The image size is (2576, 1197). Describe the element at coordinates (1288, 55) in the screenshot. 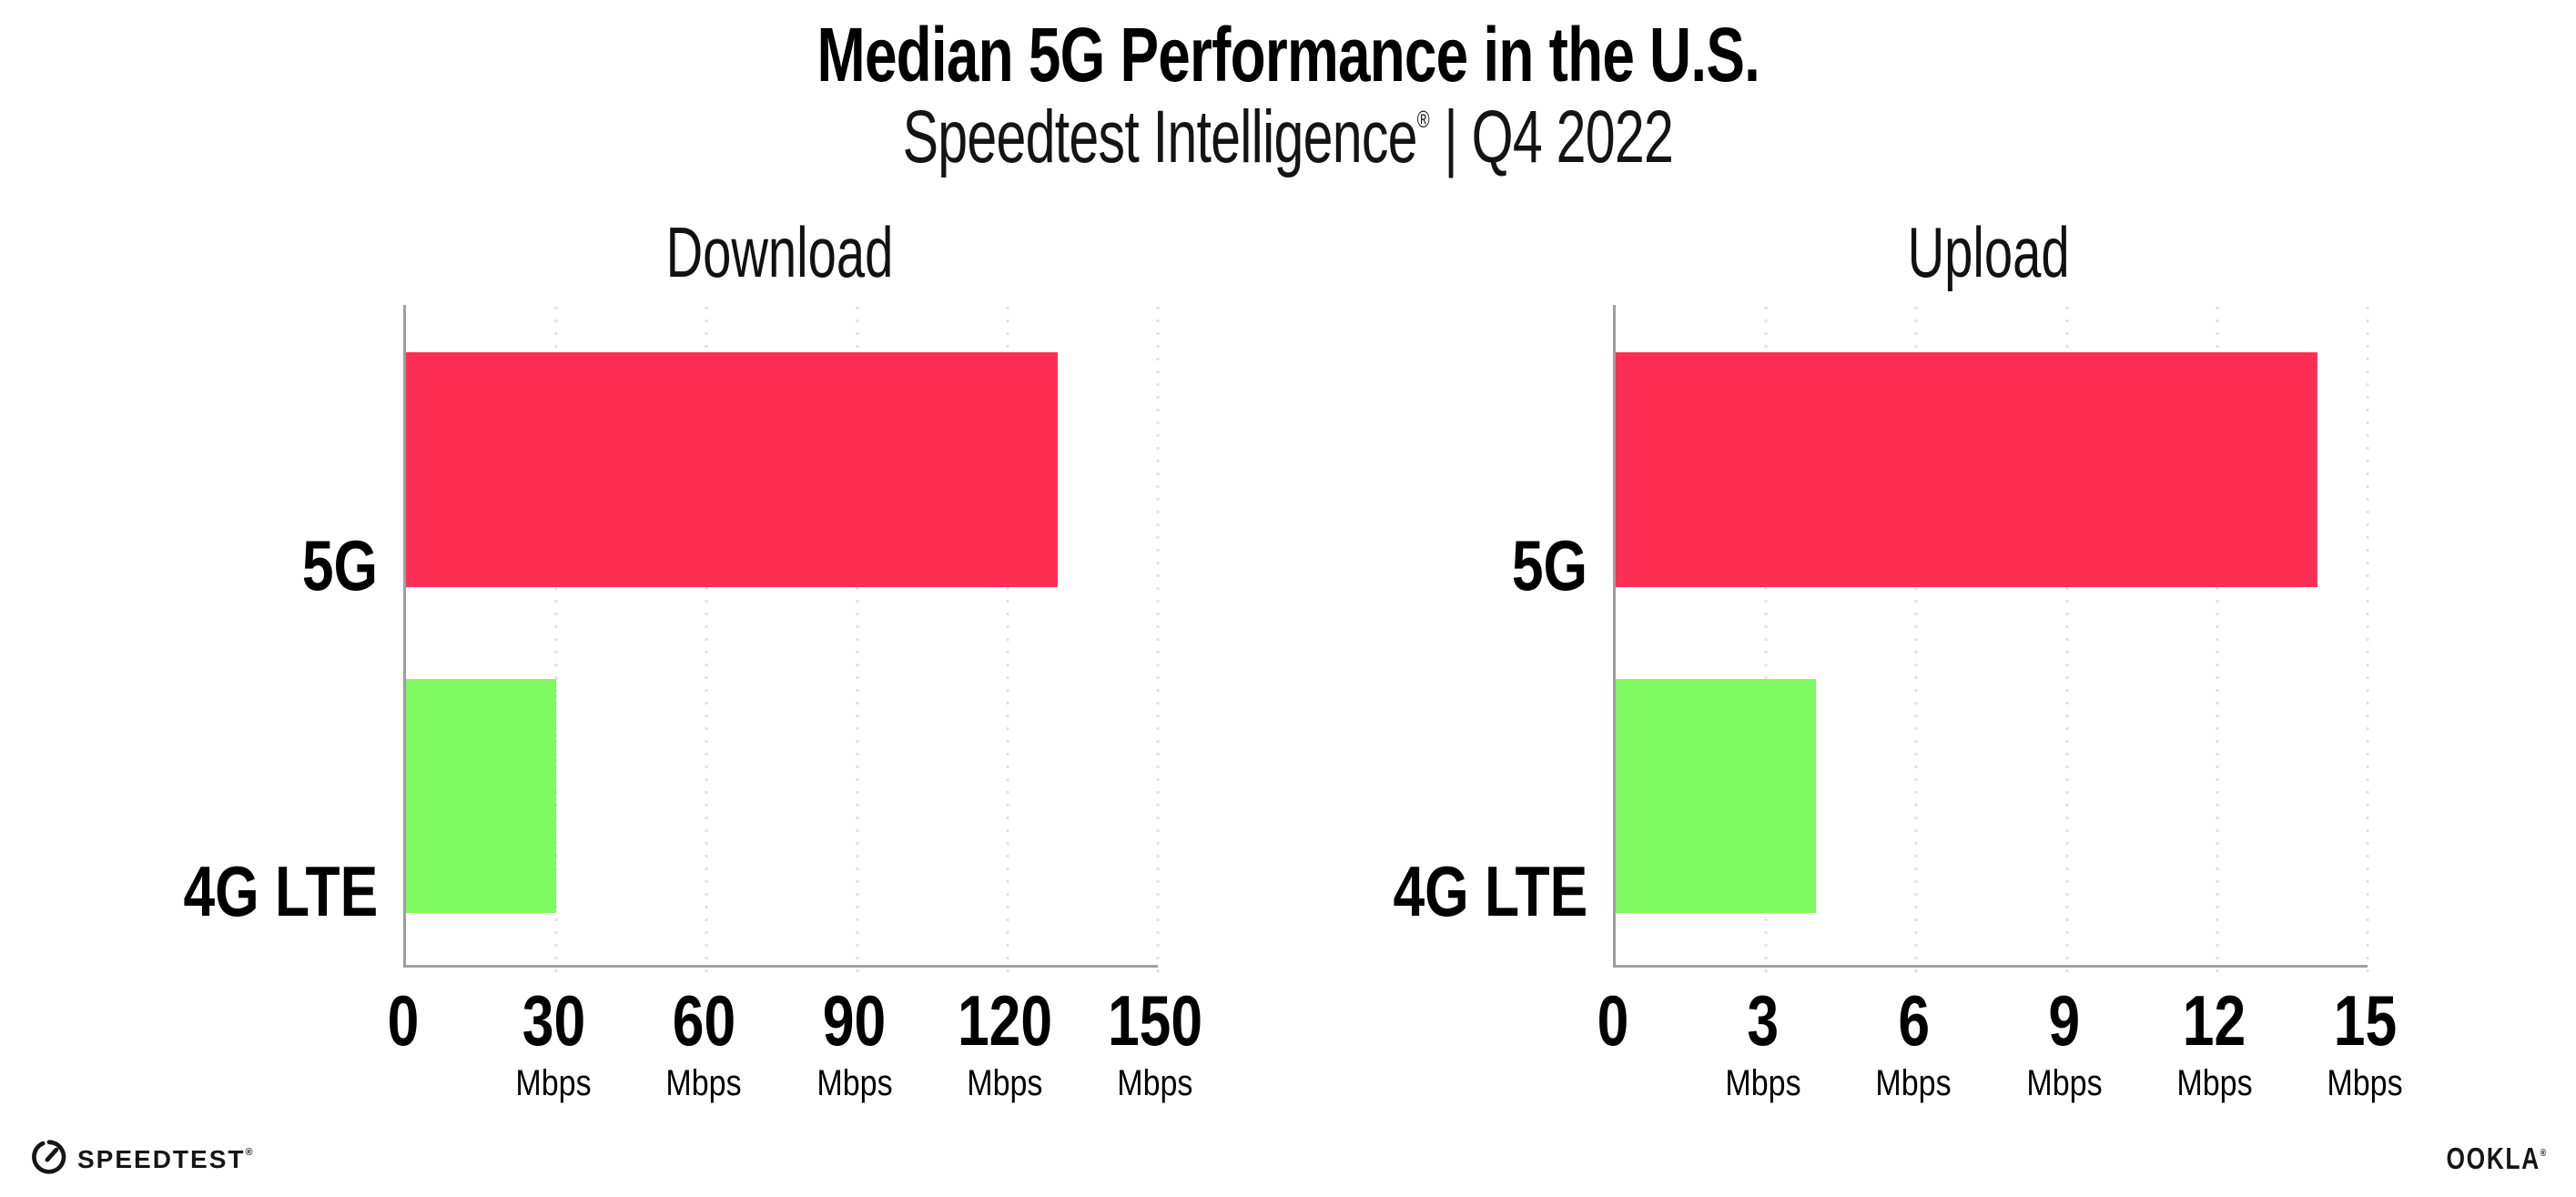

I see `page-title: Median 5G Performance in the U.S.` at that location.